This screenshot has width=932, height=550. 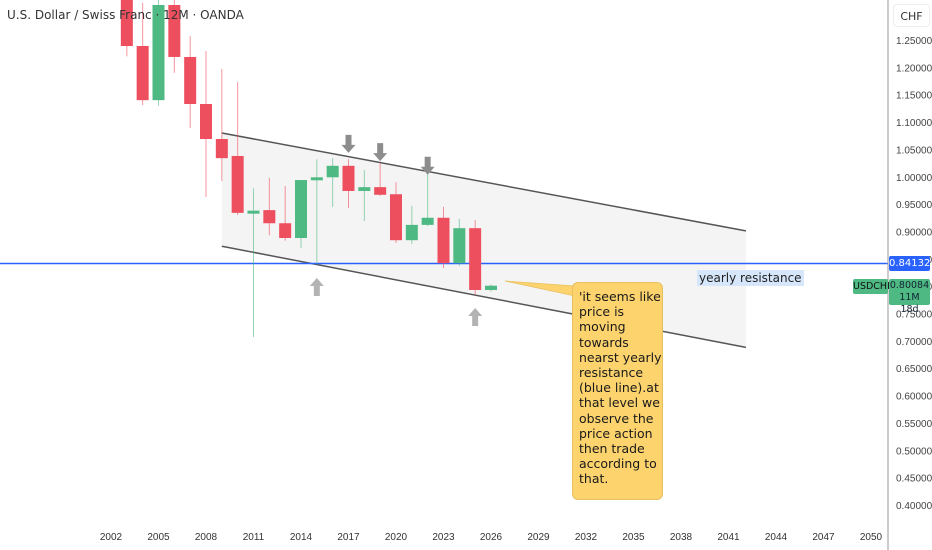 What do you see at coordinates (604, 342) in the screenshot?
I see `callout-text-line: towards` at bounding box center [604, 342].